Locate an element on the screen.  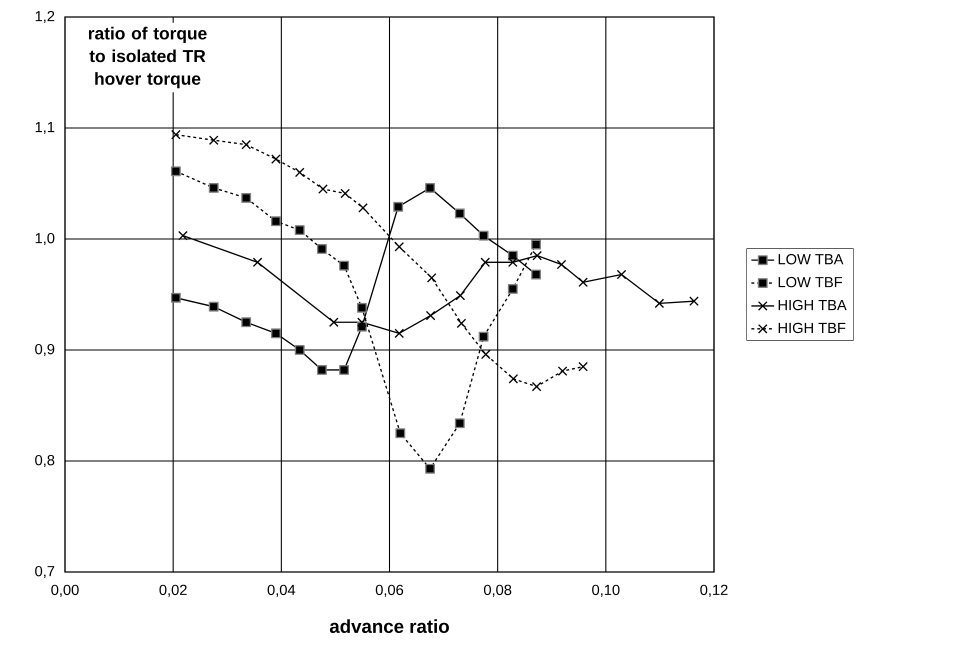
legend-label: LOW TBA is located at coordinates (811, 259).